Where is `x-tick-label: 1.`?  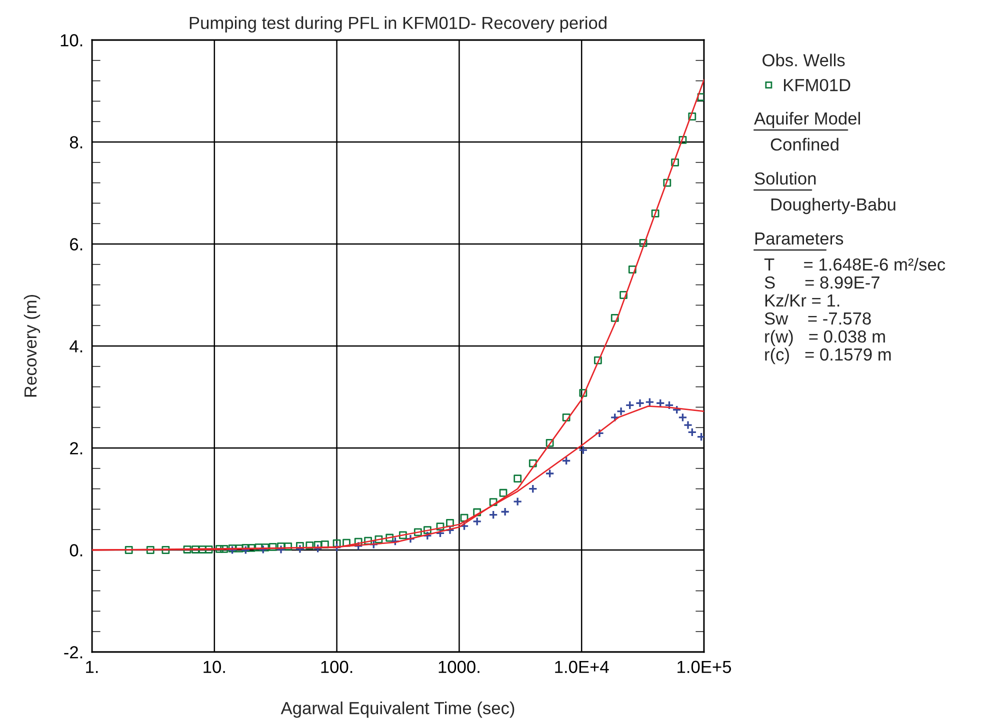
x-tick-label: 1. is located at coordinates (92, 666).